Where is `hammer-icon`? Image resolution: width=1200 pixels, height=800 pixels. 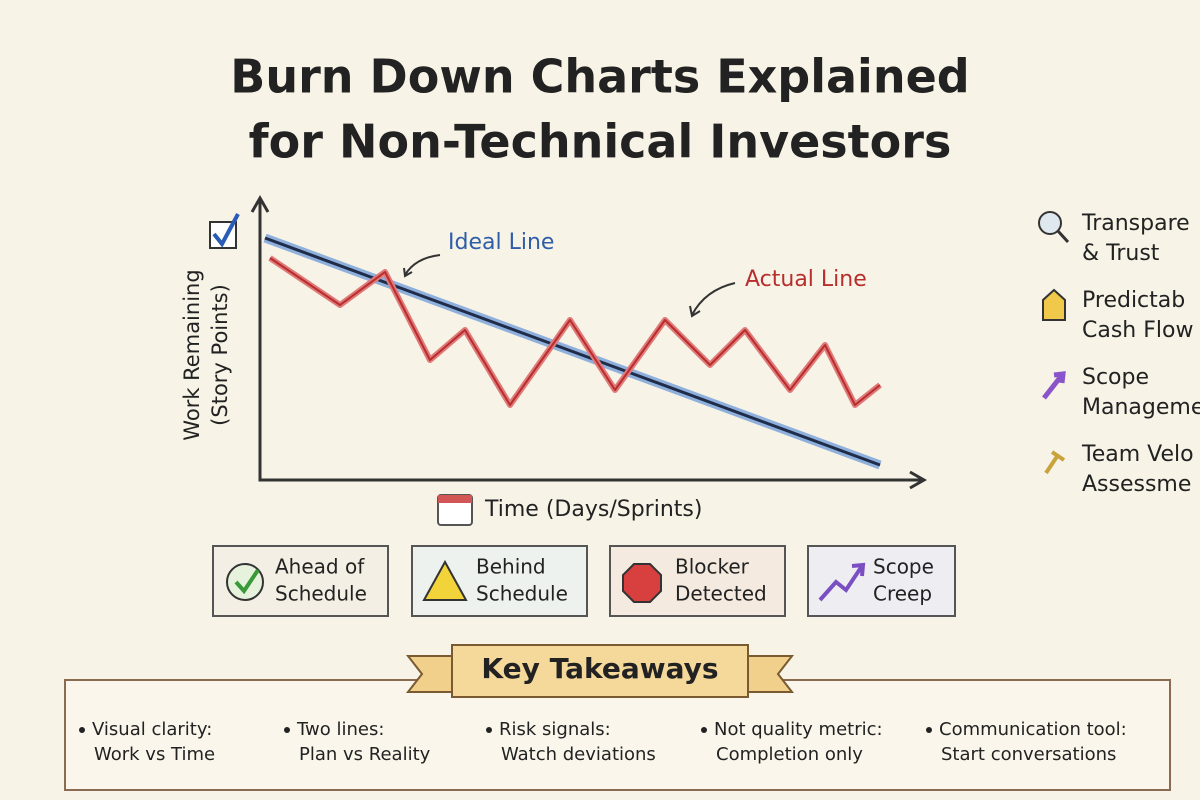 hammer-icon is located at coordinates (1055, 462).